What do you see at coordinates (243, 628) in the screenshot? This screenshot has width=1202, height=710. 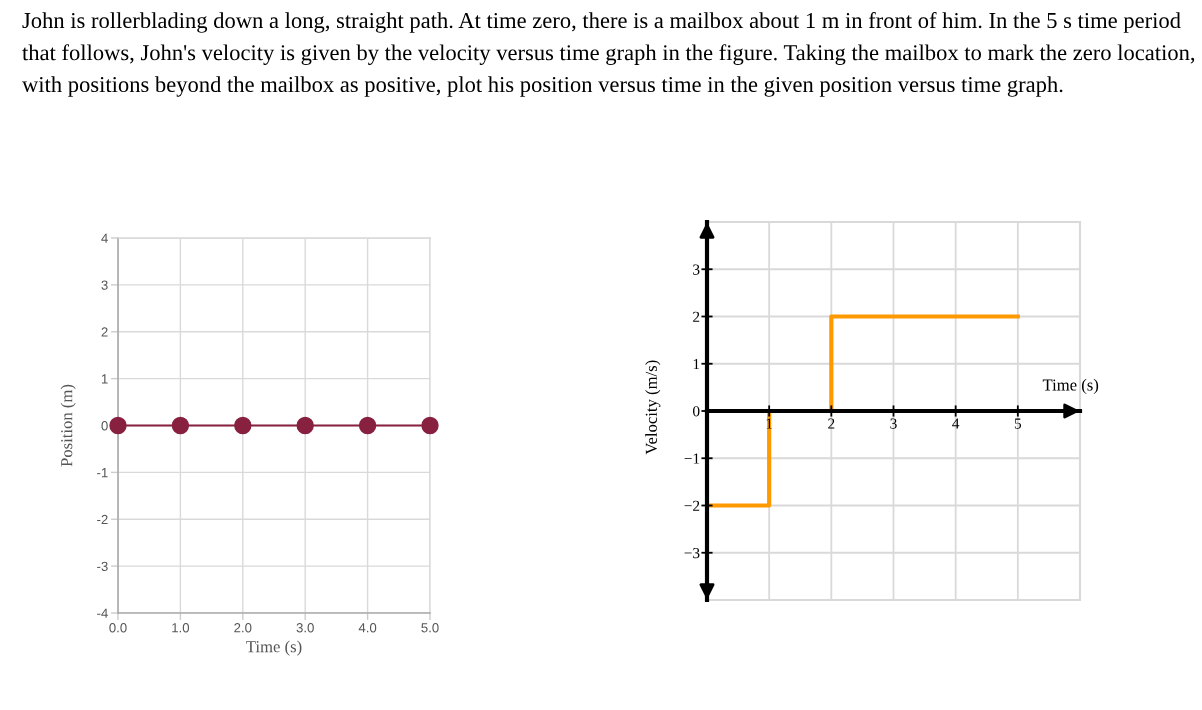 I see `x-tick-label: 2.0` at bounding box center [243, 628].